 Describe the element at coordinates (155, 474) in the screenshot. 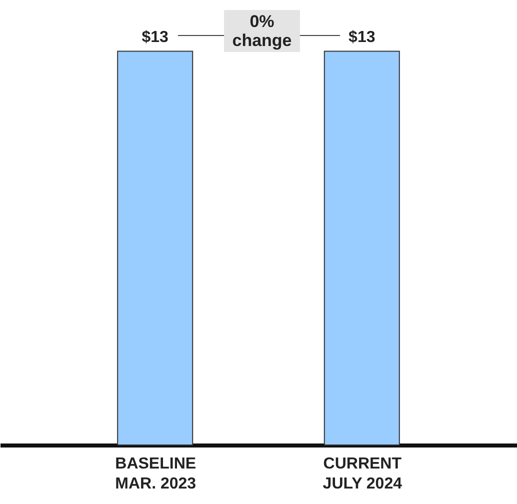

I see `x-tick-label: BASELINE MAR. 2023` at that location.